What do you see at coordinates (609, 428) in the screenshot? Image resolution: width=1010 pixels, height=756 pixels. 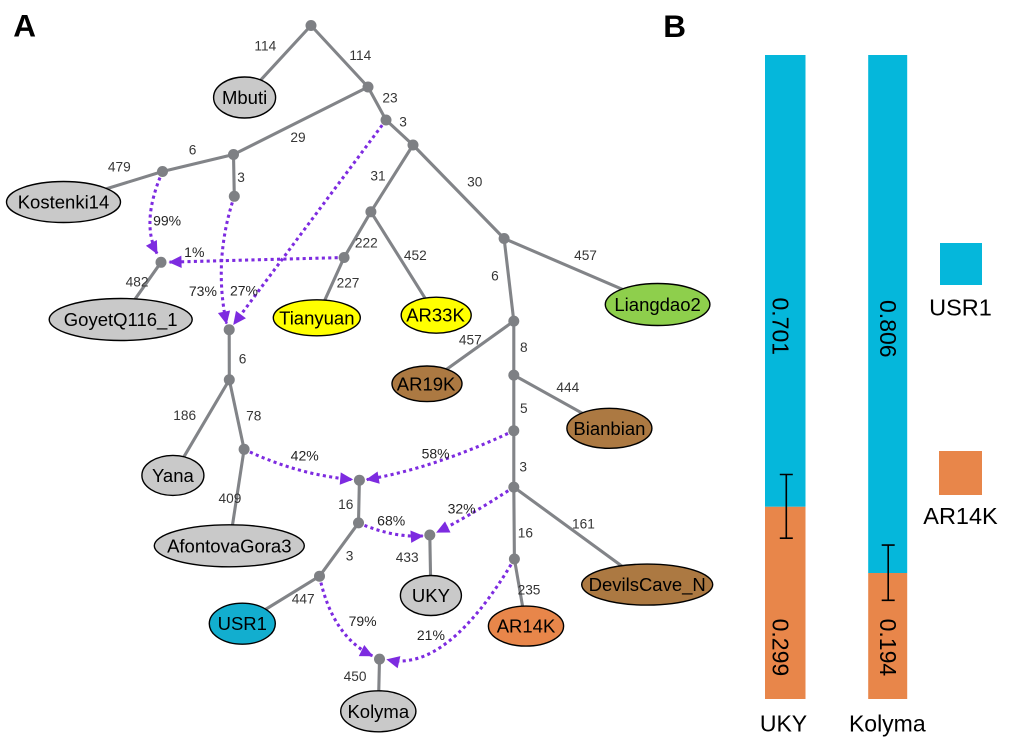 I see `svg-text: Bianbian` at bounding box center [609, 428].